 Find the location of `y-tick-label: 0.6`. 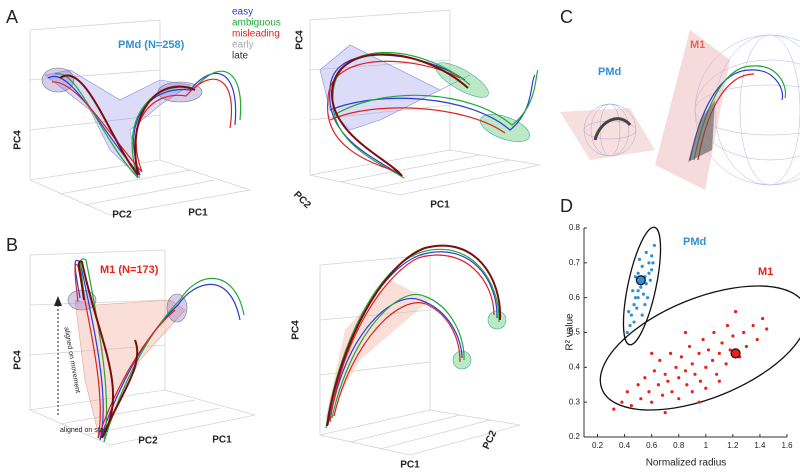

y-tick-label: 0.6 is located at coordinates (575, 297).